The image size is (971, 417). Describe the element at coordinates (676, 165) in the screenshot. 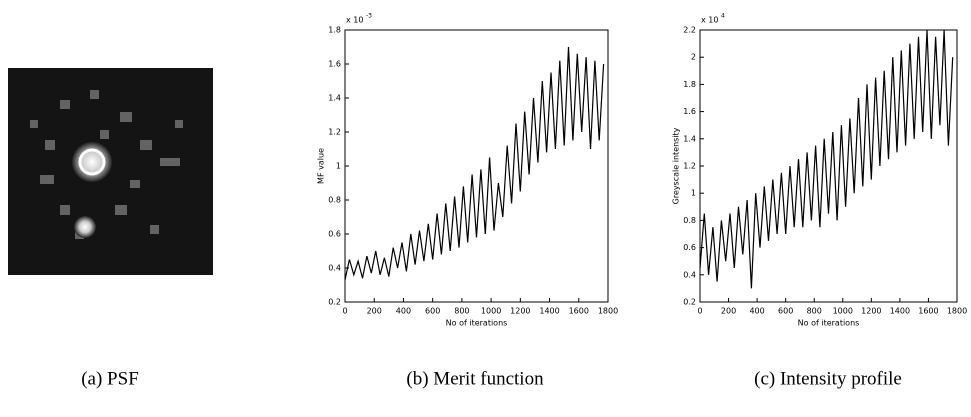

I see `y-axis-label: Greyscale intensity` at that location.